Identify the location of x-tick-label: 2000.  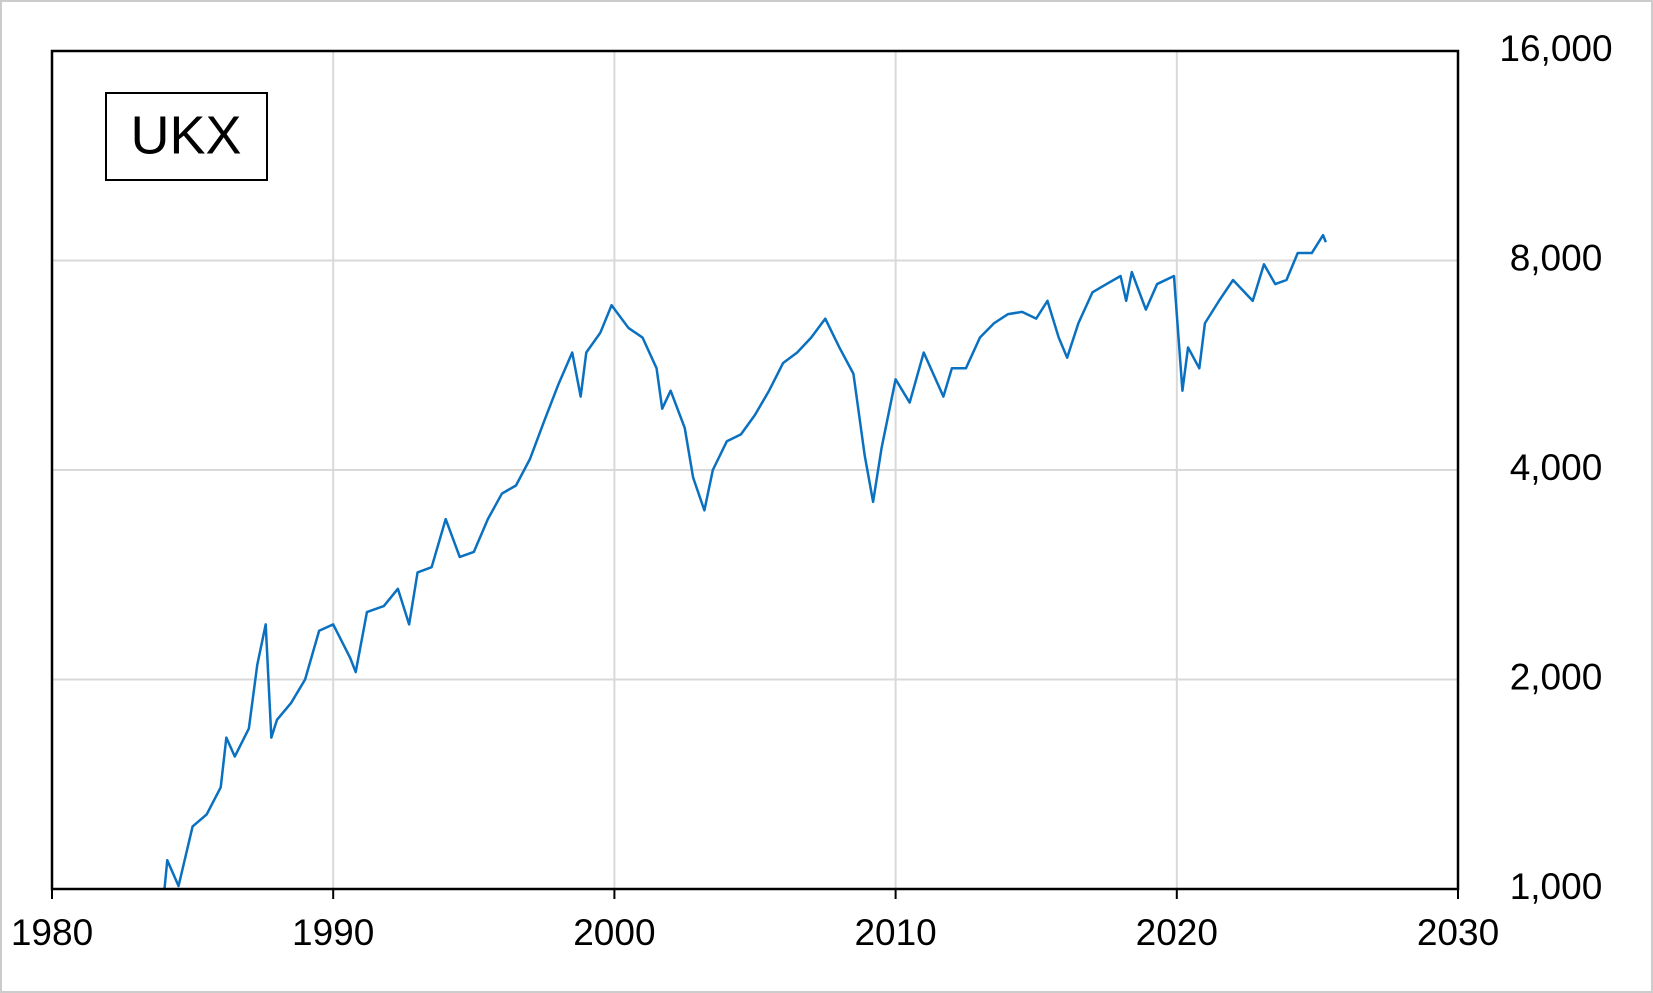
(614, 932).